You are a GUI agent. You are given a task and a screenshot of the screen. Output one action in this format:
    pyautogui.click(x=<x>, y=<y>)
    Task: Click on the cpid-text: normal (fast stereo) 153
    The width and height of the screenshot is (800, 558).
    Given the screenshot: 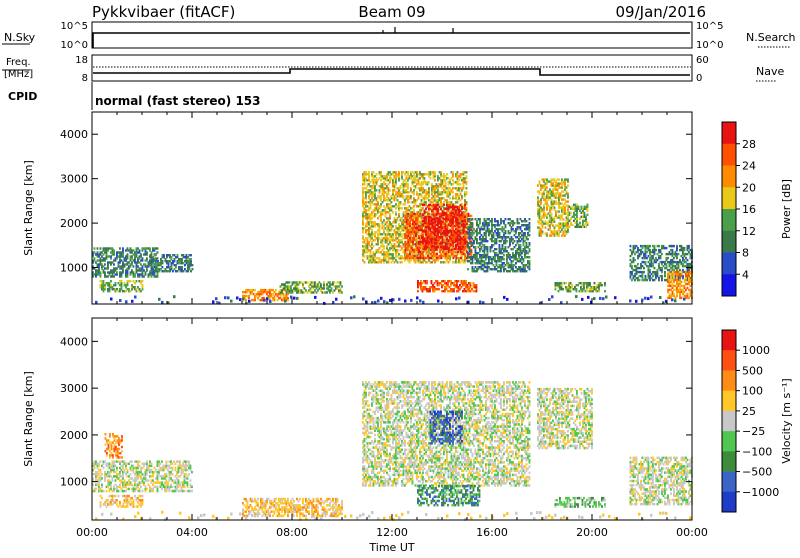 What is the action you would take?
    pyautogui.click(x=178, y=101)
    